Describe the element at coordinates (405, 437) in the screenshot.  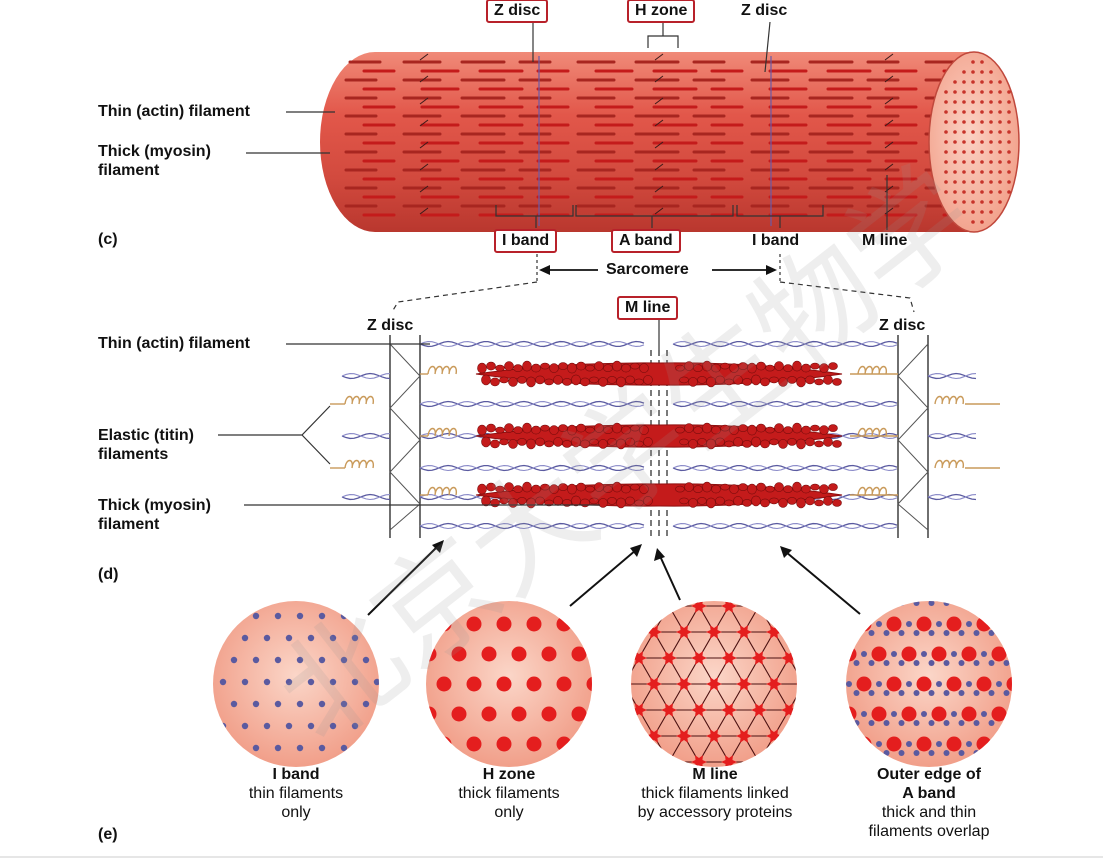
I see `z-disc-crosslink` at that location.